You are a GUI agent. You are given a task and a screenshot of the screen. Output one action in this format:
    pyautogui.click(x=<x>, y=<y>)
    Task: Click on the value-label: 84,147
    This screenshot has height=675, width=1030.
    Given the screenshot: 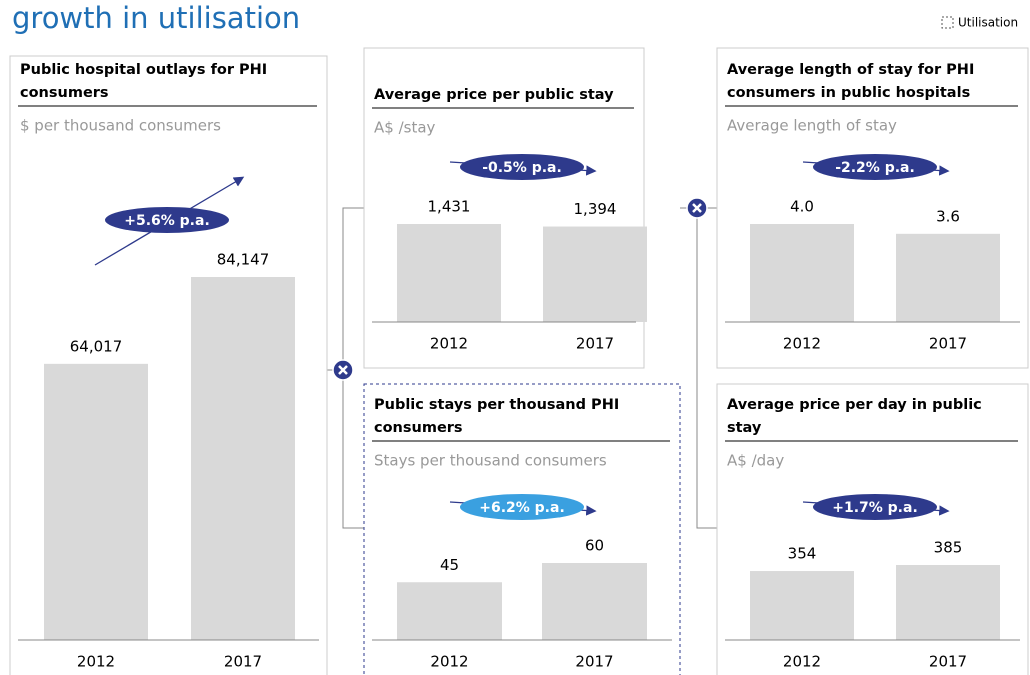 What is the action you would take?
    pyautogui.click(x=243, y=260)
    